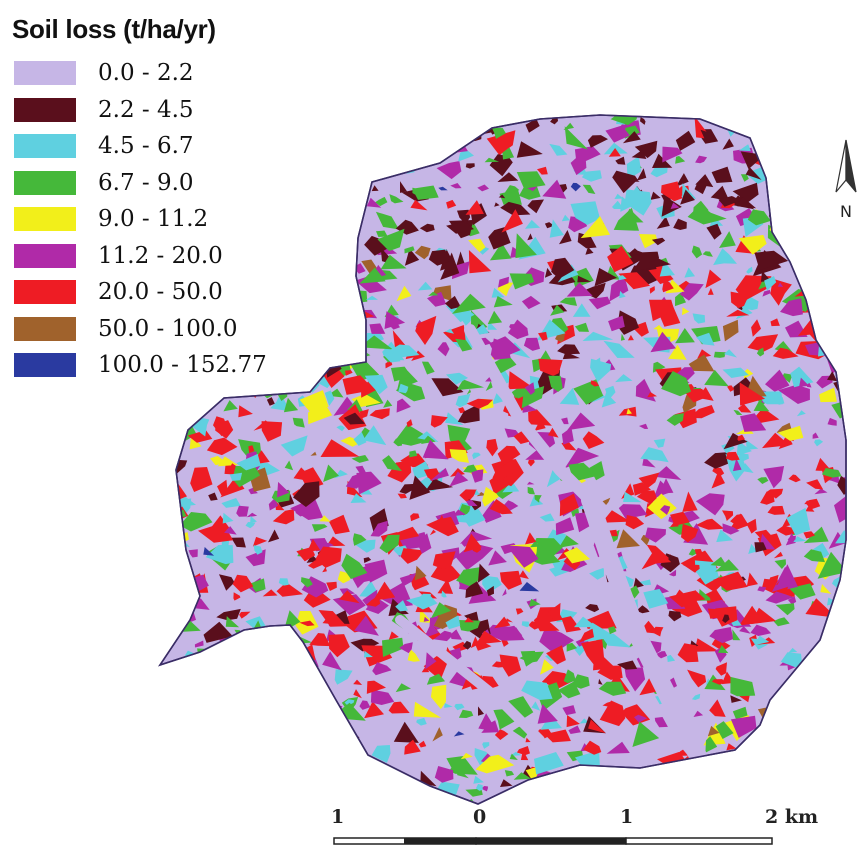  What do you see at coordinates (175, 219) in the screenshot?
I see `legend-item: 9.0 - 11.2` at bounding box center [175, 219].